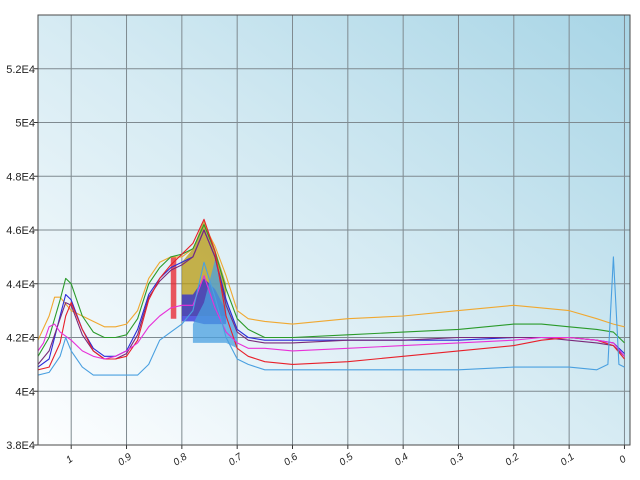 This screenshot has height=480, width=640. I want to click on x-tick-label: 0.9, so click(125, 459).